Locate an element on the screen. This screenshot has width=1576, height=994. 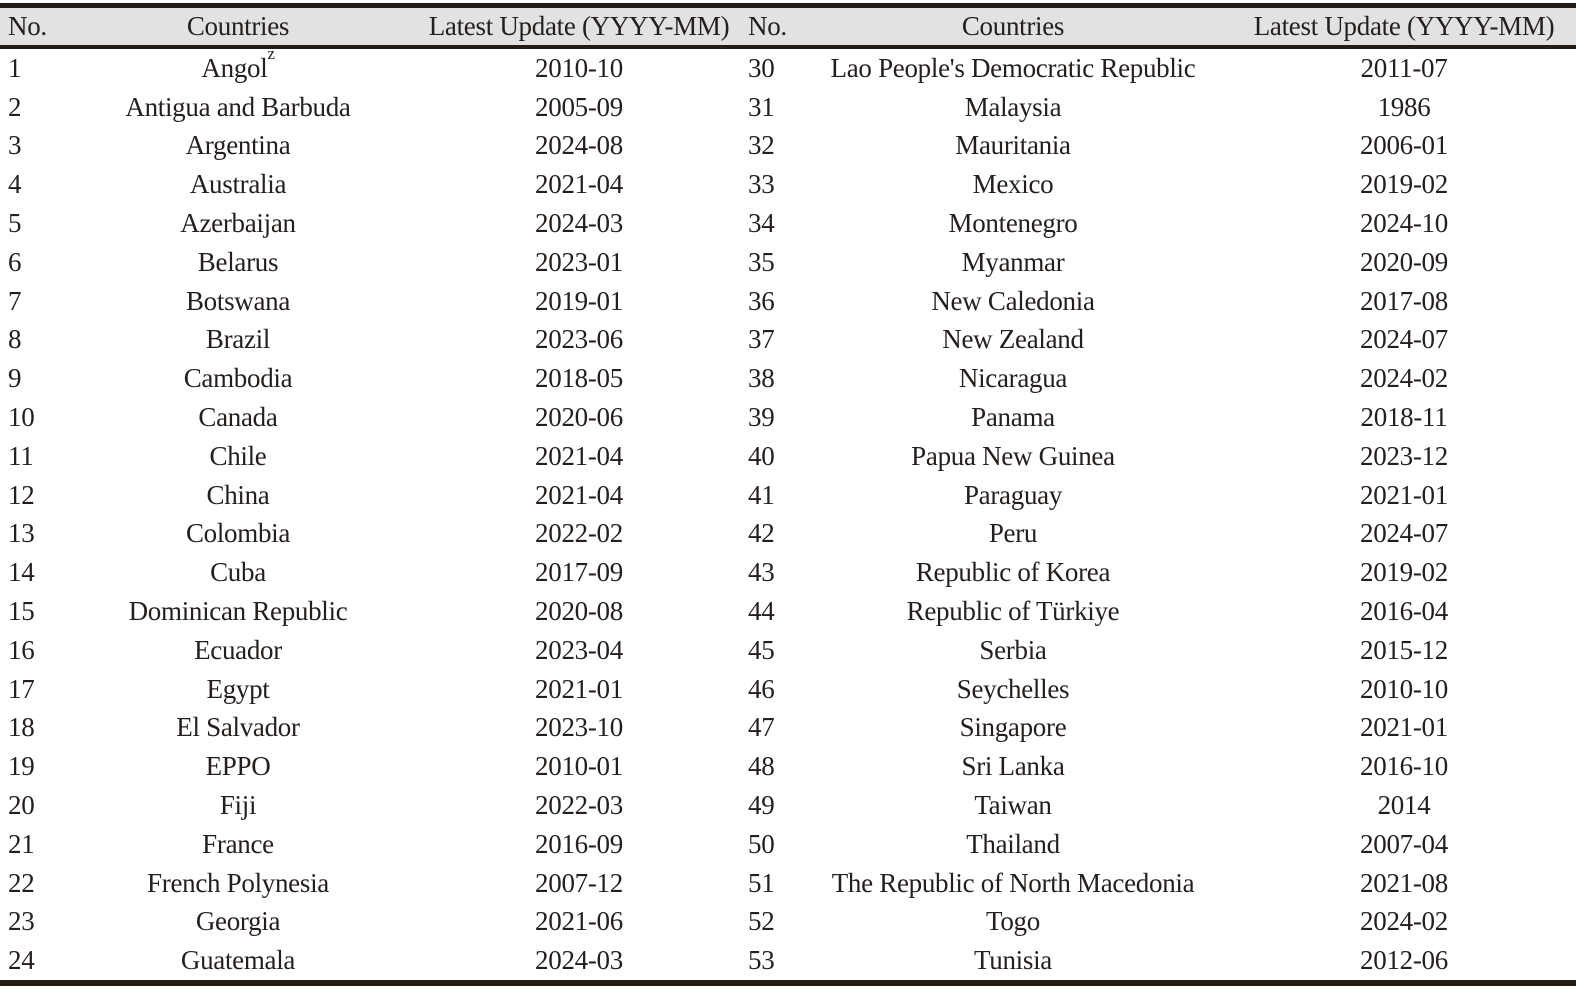
row-number-right: 34 is located at coordinates (761, 223).